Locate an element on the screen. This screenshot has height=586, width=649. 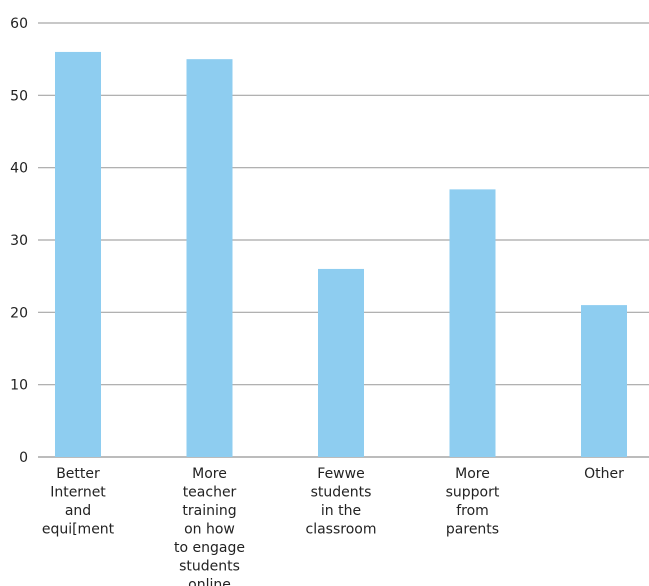
x-category-label-line: and is located at coordinates (78, 511).